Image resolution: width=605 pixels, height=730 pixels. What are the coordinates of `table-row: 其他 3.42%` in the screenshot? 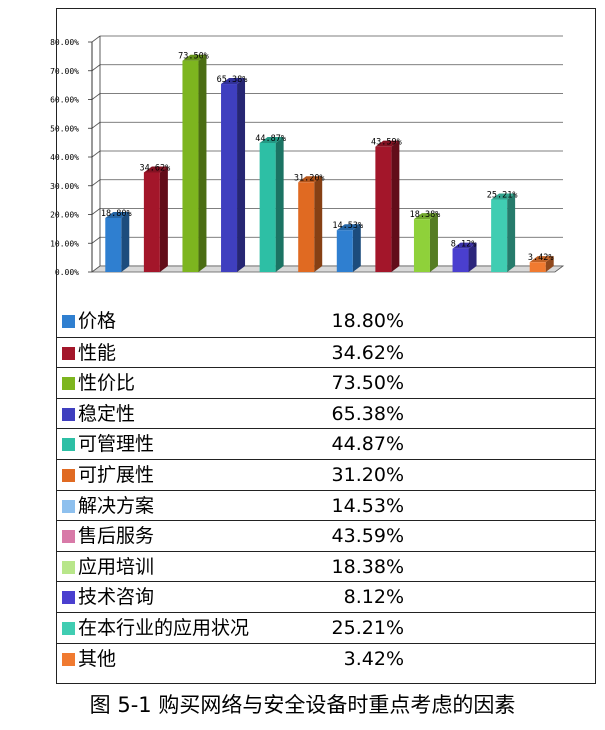 It's located at (326, 658).